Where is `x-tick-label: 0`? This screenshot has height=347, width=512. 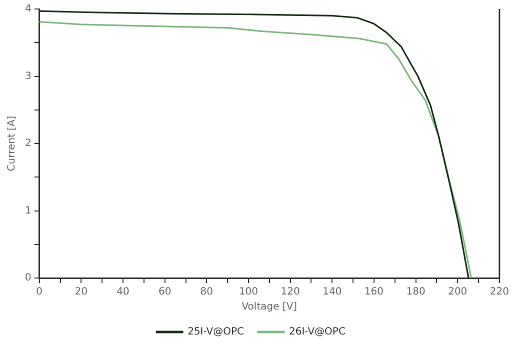
x-tick-label: 0 is located at coordinates (39, 292).